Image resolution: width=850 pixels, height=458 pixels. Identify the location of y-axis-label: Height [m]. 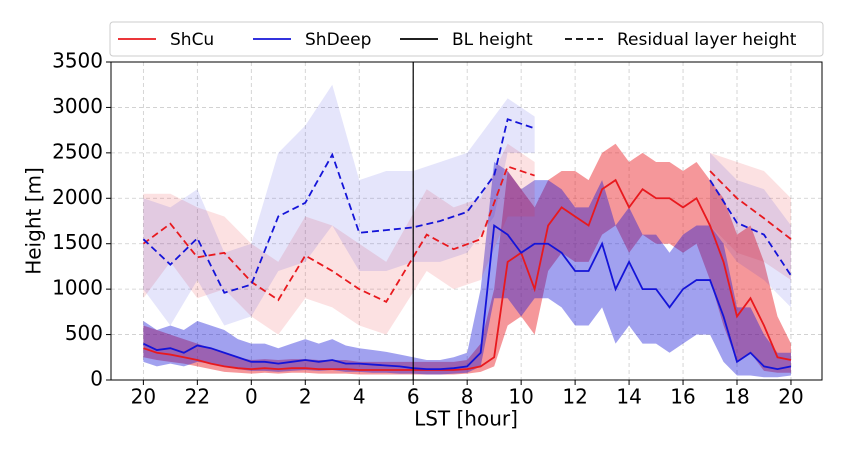
(34, 221).